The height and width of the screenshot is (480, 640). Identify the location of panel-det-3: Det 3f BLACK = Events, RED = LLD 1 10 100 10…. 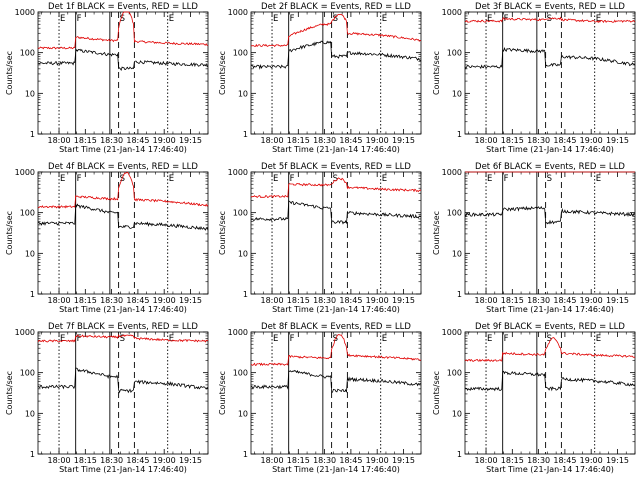
(534, 78).